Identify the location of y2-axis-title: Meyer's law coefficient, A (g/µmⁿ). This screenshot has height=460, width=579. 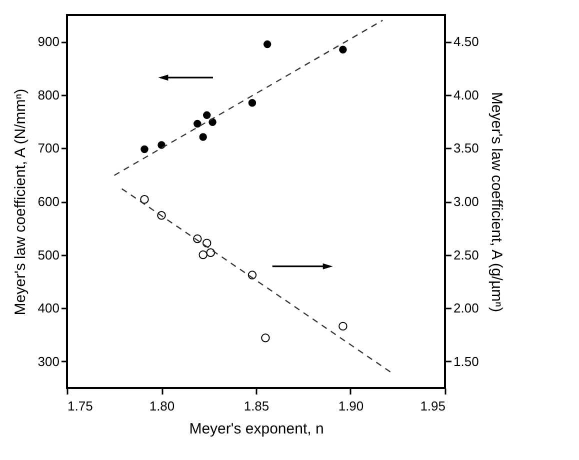
(496, 202).